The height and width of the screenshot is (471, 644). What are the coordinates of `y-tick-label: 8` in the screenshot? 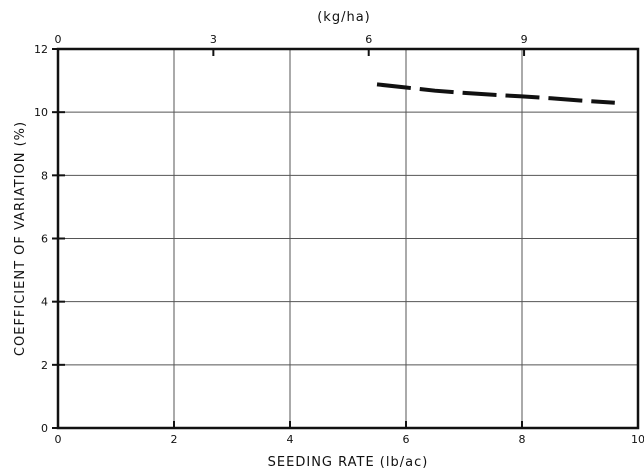 It's located at (44, 175).